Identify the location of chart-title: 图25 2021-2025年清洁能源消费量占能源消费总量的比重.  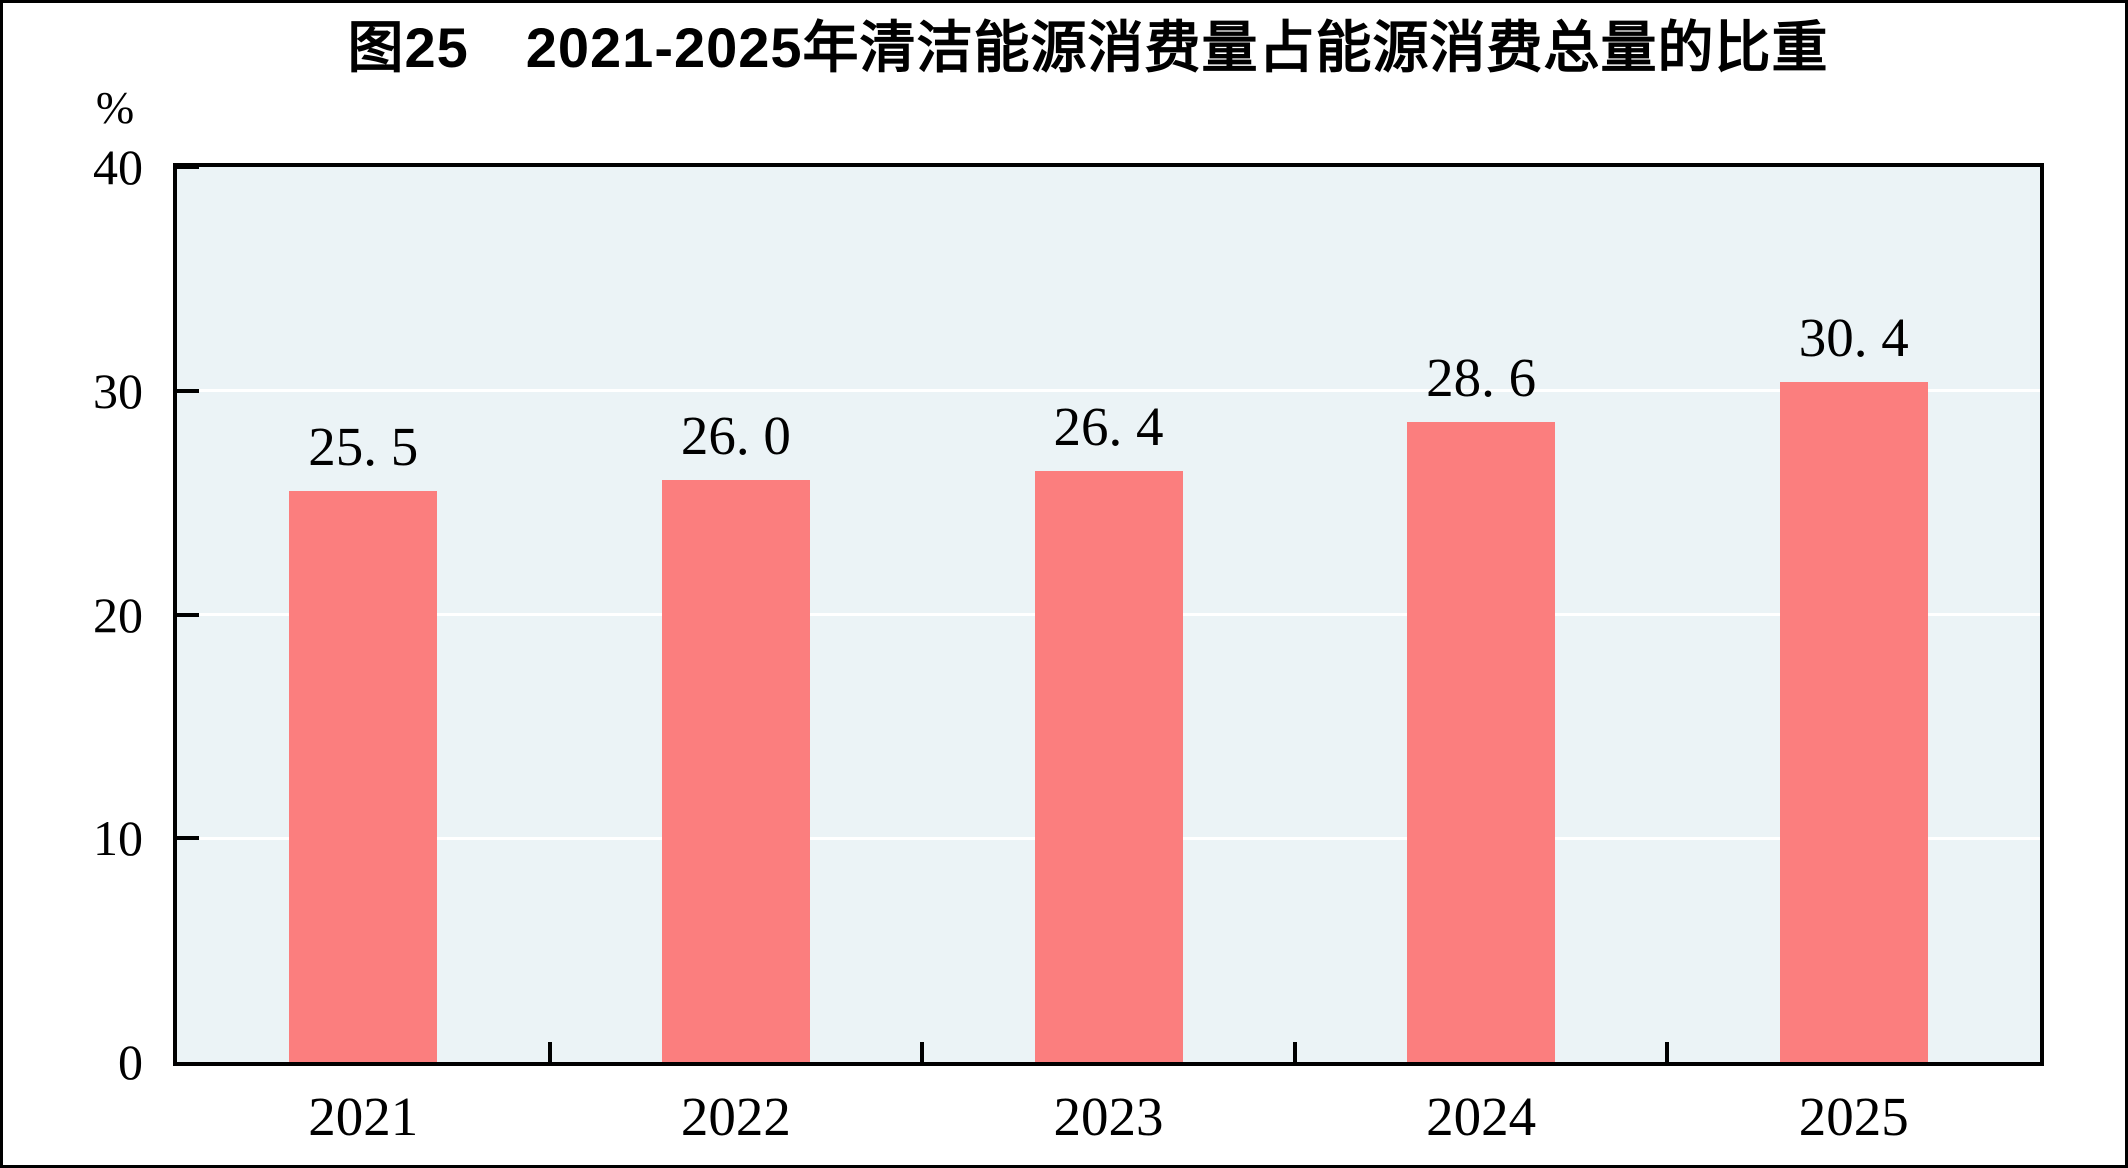
(1088, 47).